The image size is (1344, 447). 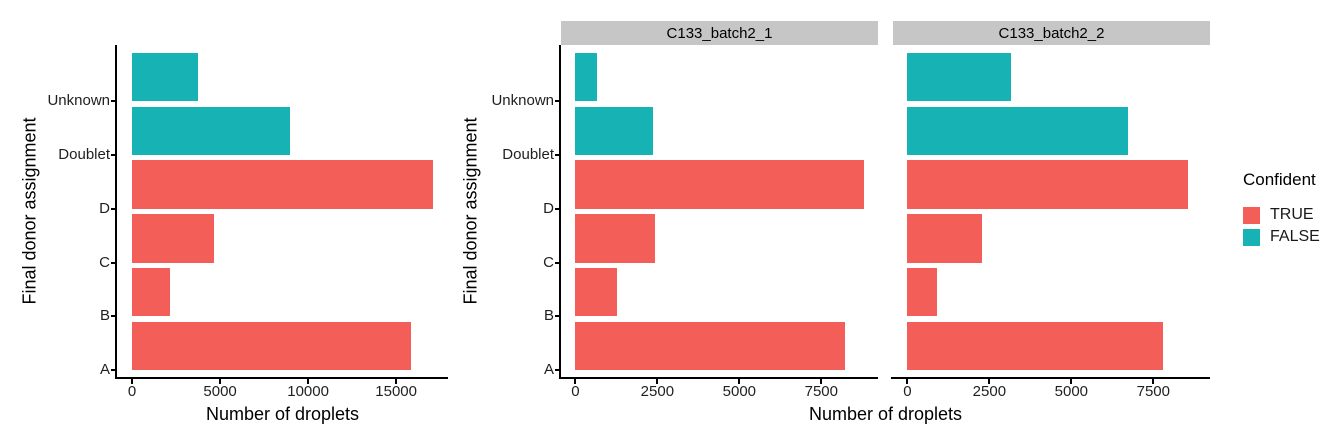 I want to click on facet-strip-1-label: C133_batch2_1, so click(x=719, y=33).